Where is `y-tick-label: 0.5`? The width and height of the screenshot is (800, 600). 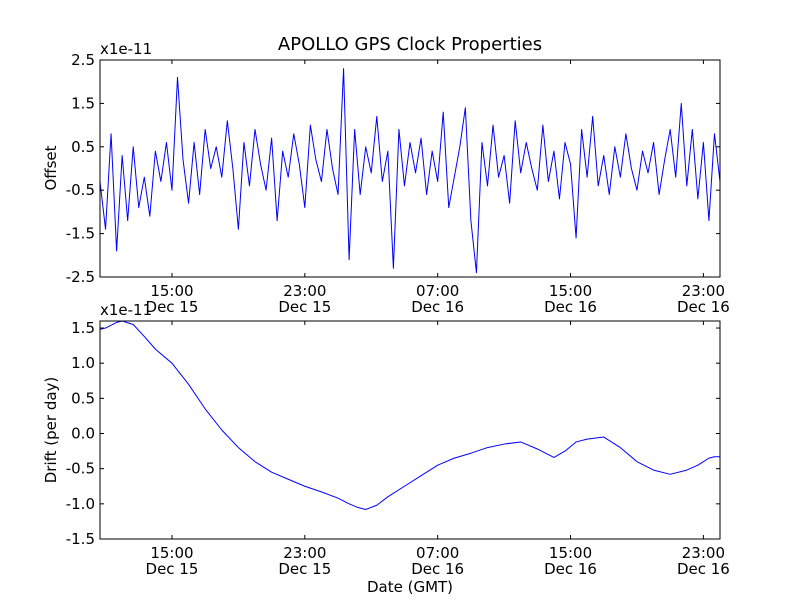 y-tick-label: 0.5 is located at coordinates (83, 147).